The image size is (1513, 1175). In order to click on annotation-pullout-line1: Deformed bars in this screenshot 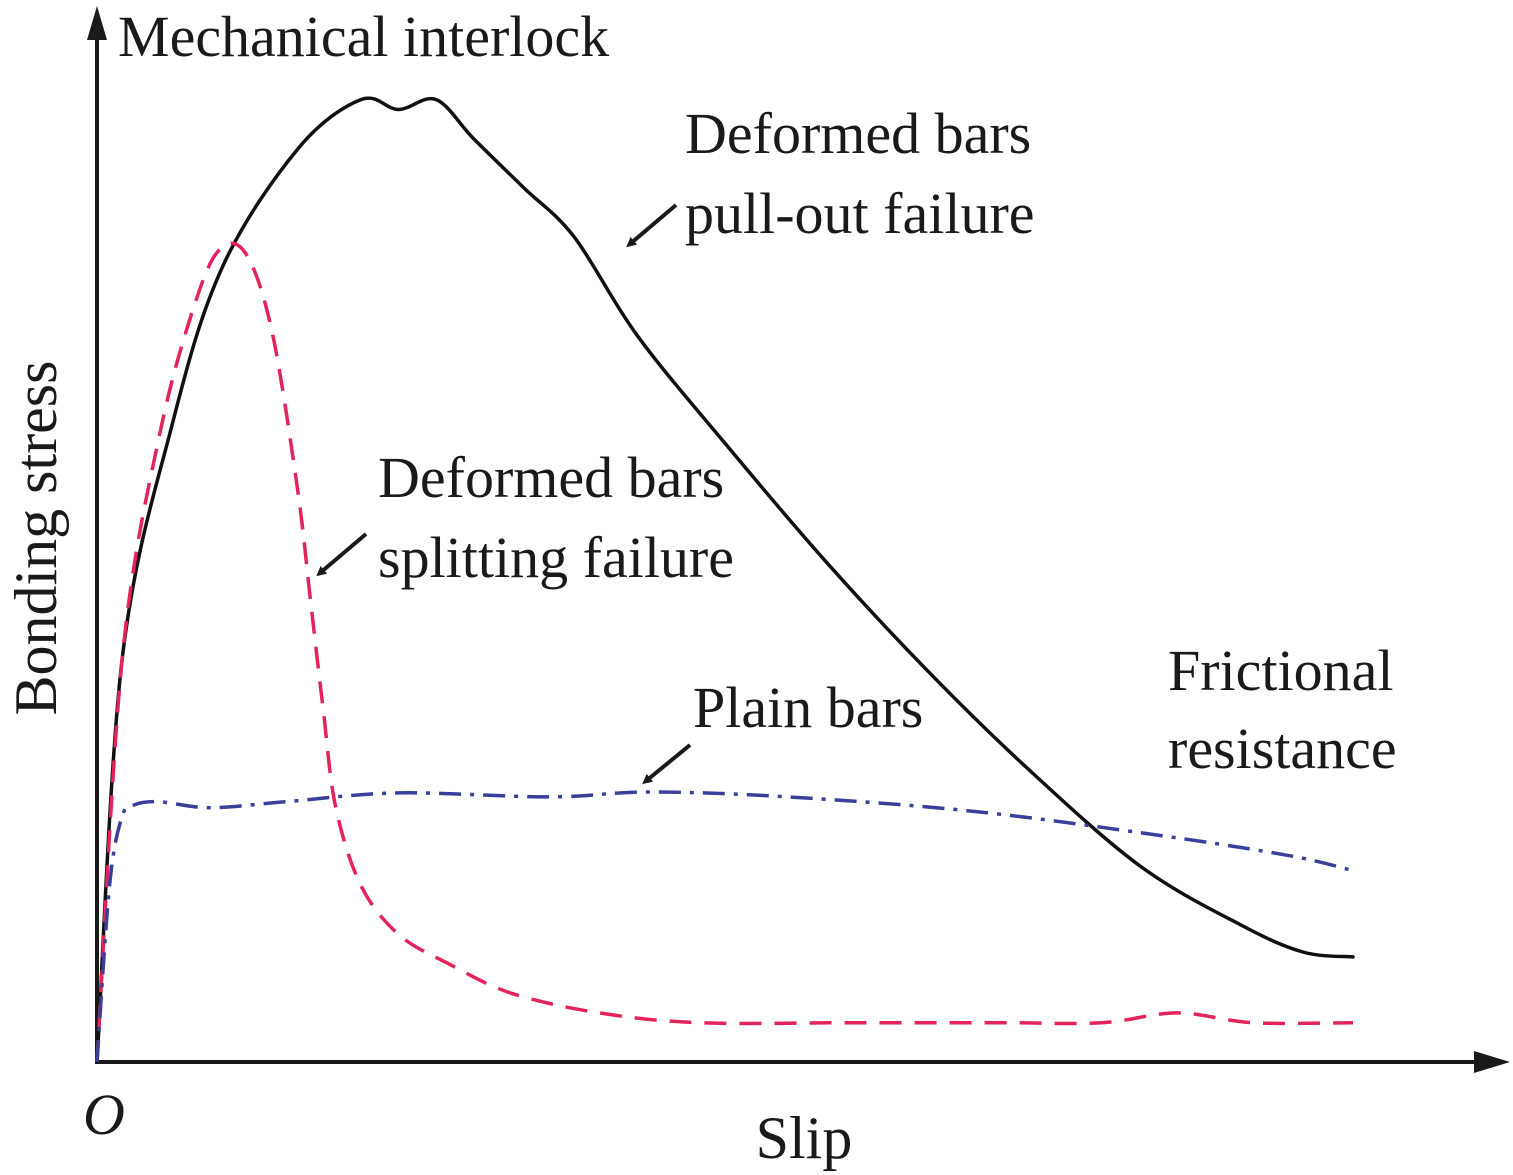, I will do `click(858, 133)`.